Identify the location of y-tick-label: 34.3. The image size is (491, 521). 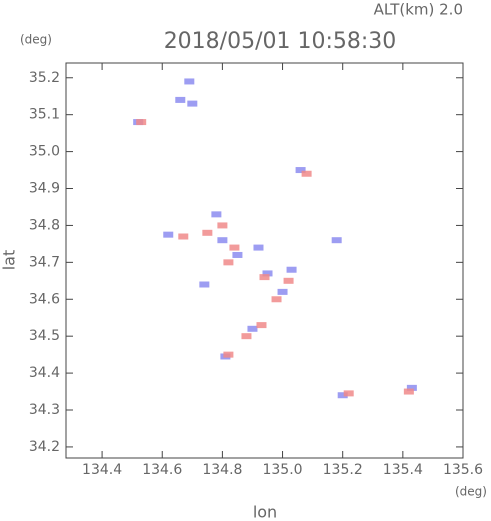
(44, 410).